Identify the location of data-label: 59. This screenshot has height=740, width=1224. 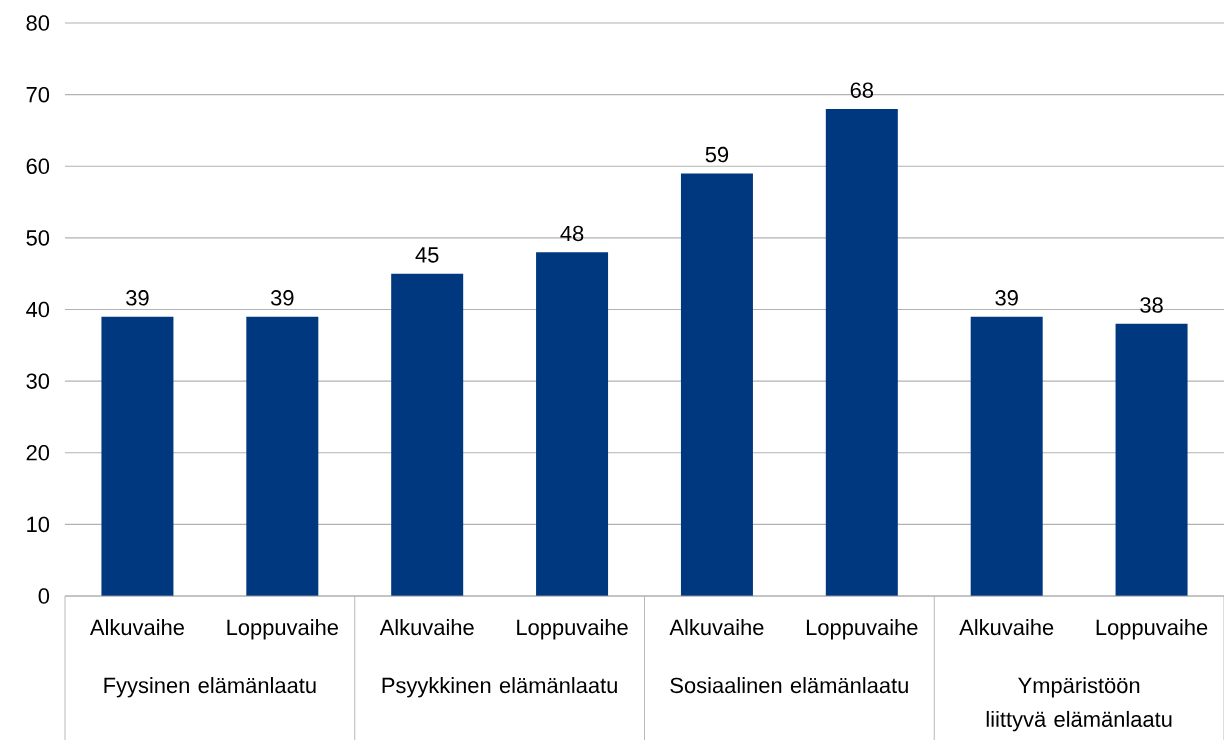
(717, 154).